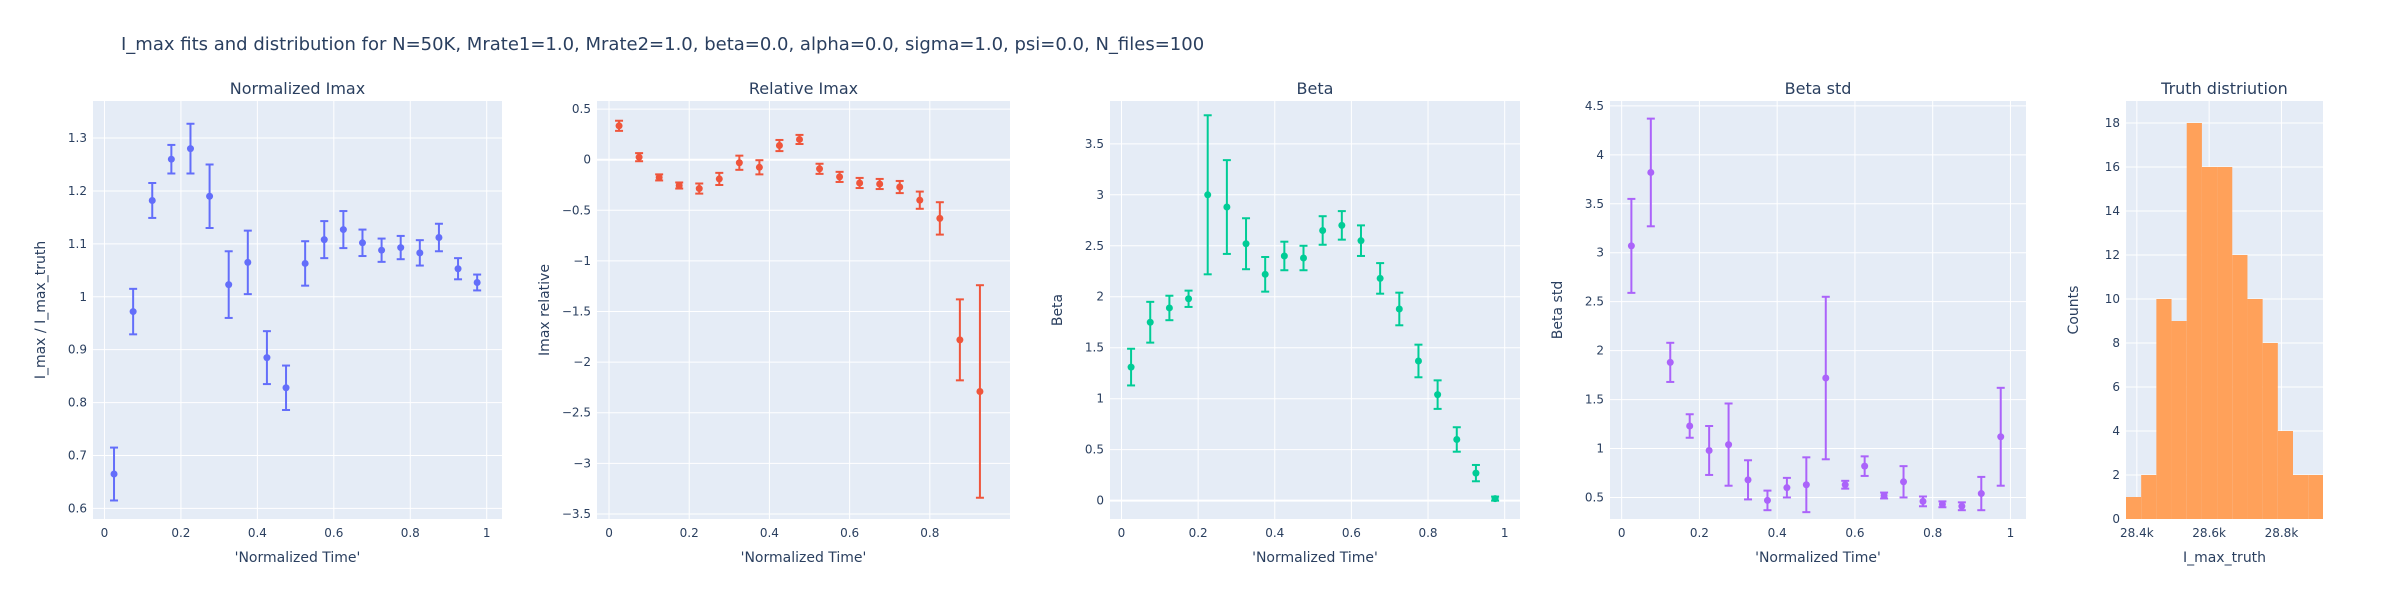 The width and height of the screenshot is (2400, 604). Describe the element at coordinates (297, 88) in the screenshot. I see `subplot-title: Normalized Imax` at that location.